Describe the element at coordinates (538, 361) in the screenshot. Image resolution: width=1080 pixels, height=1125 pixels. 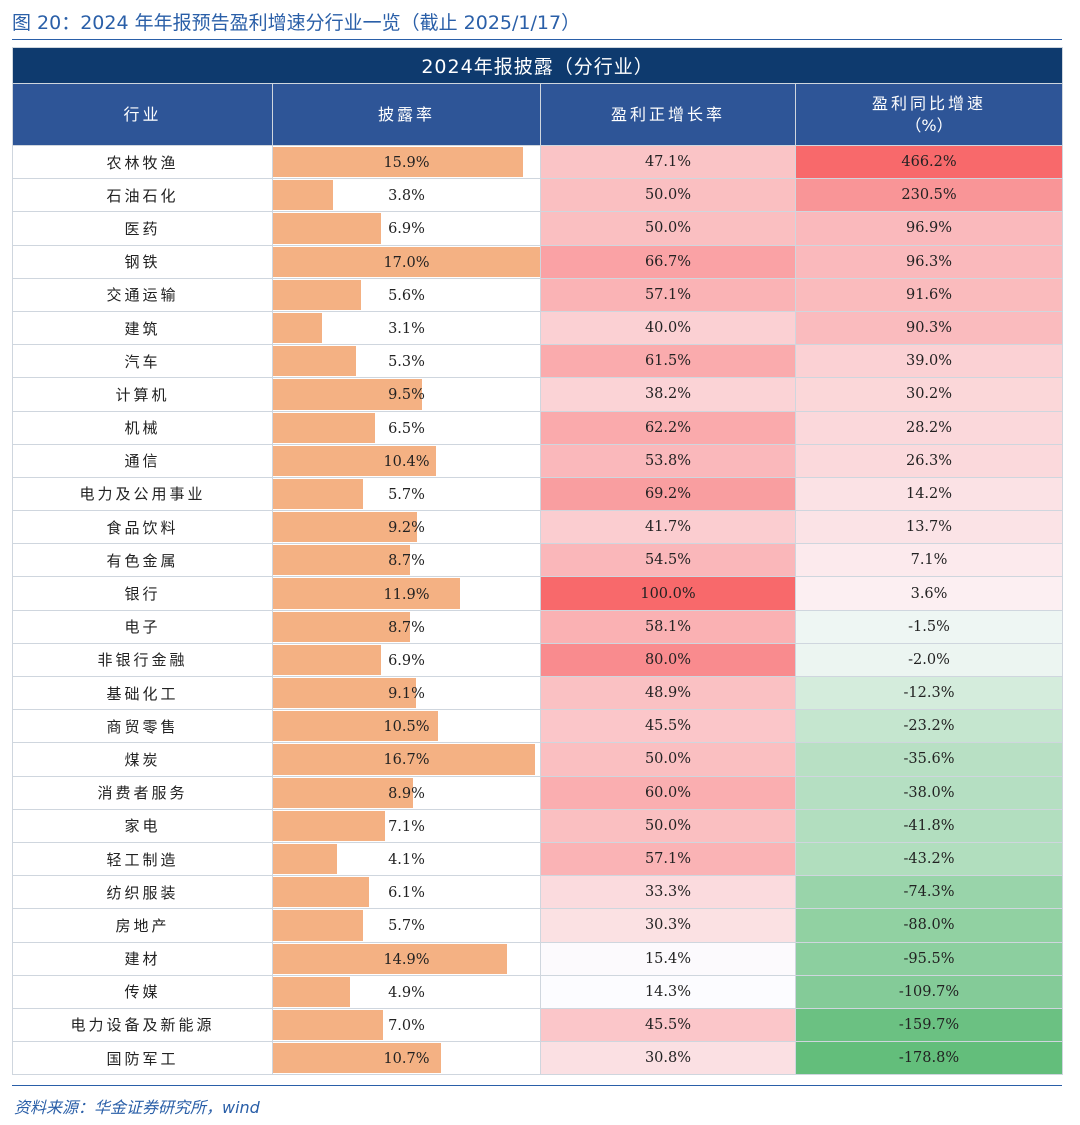
I see `table-row: 汽车 5.3% 61.5% 39.0%` at that location.